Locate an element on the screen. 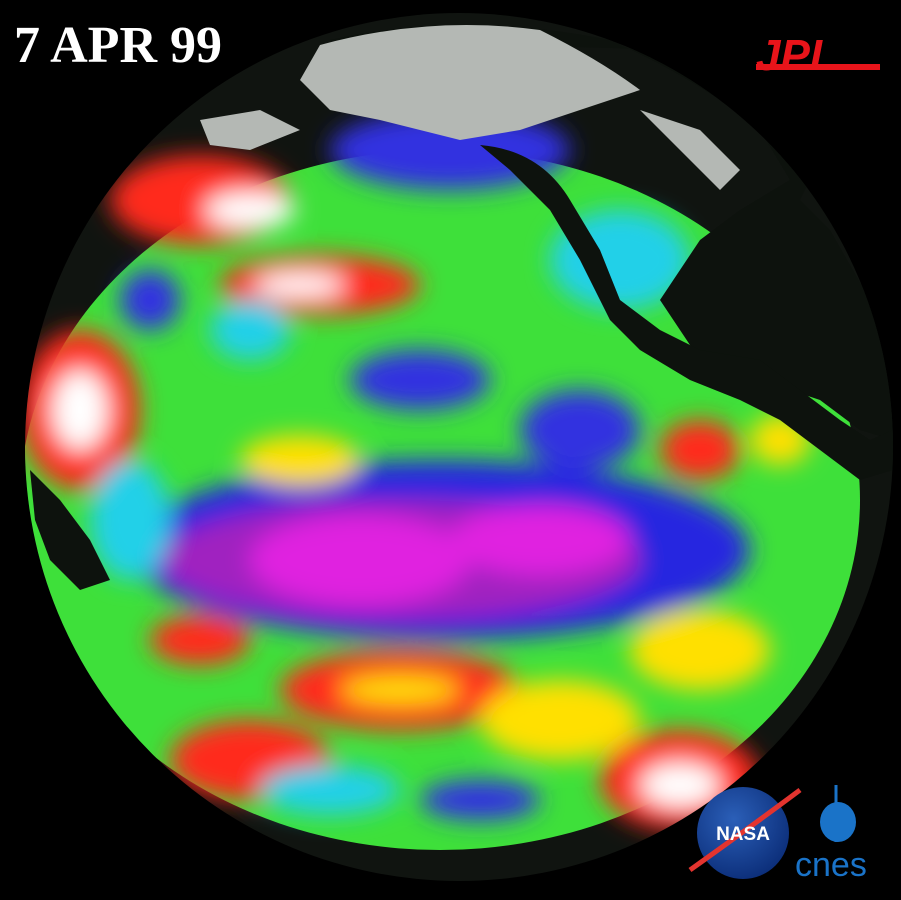 This screenshot has height=900, width=901. arctic-ice is located at coordinates (470, 82).